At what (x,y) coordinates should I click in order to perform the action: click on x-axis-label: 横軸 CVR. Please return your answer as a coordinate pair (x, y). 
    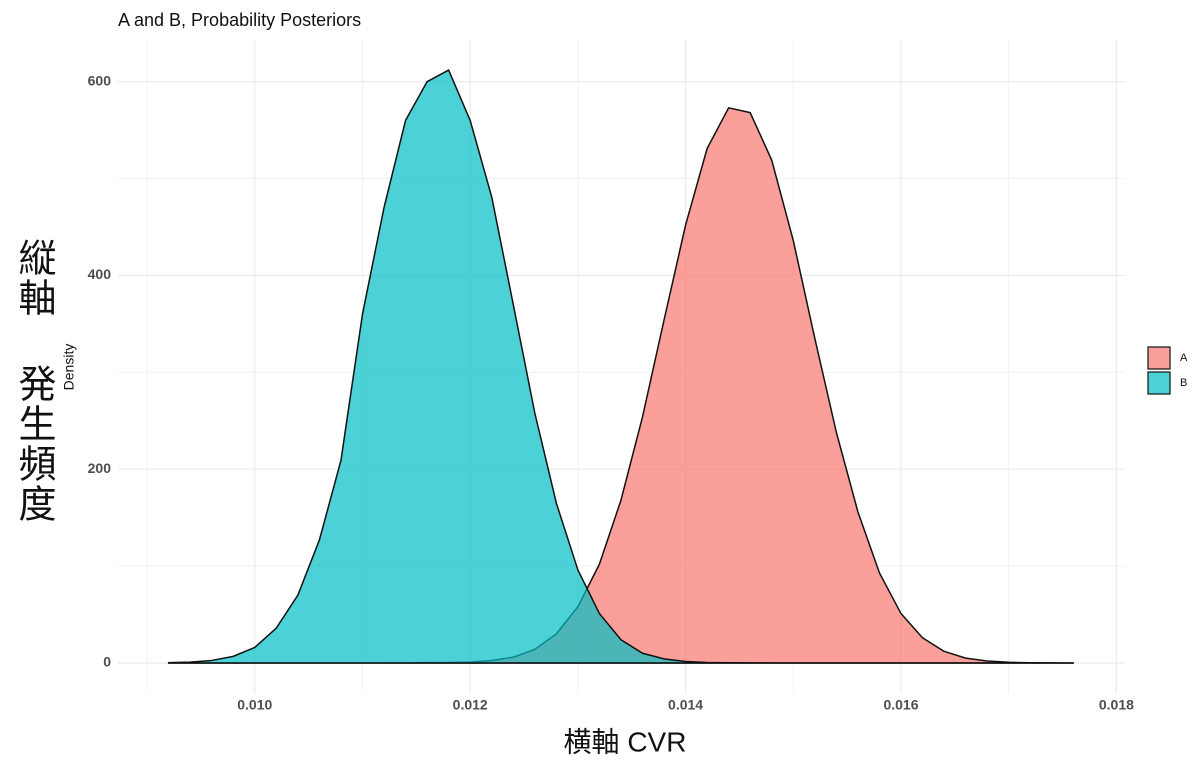
    Looking at the image, I should click on (625, 741).